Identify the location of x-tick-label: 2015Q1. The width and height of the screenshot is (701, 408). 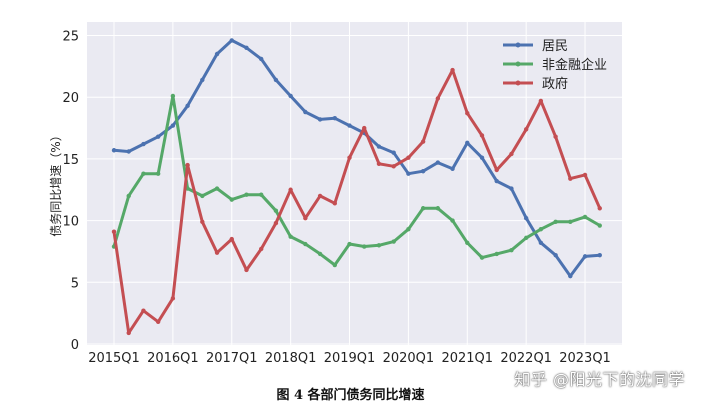
(114, 358).